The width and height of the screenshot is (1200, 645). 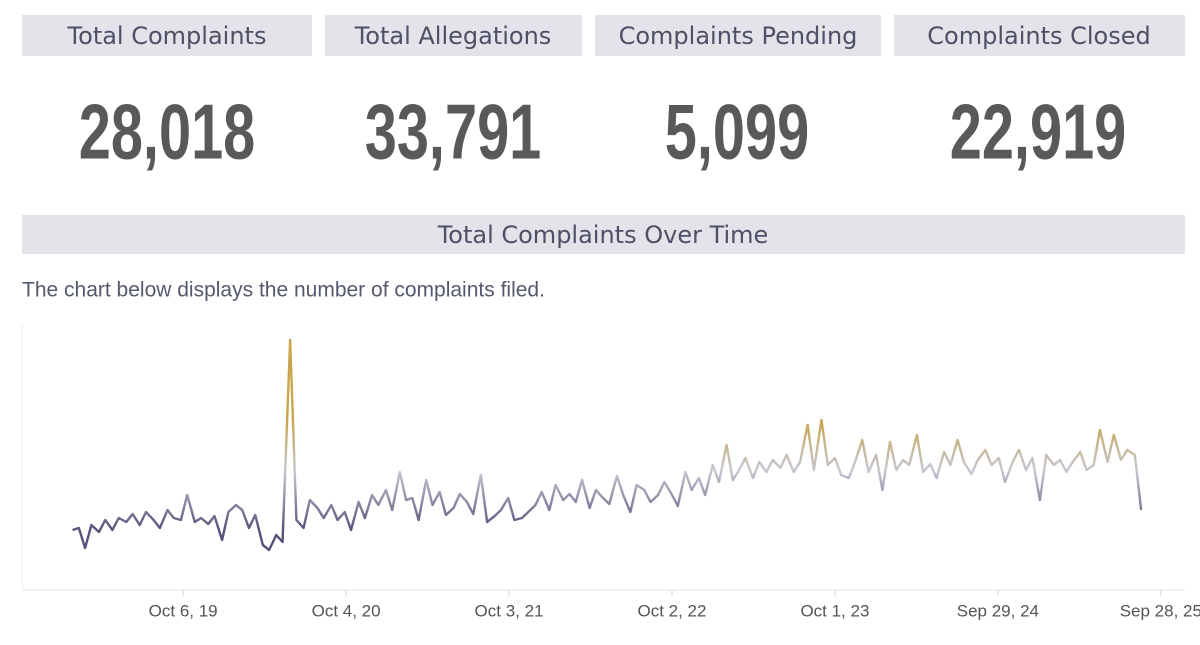 I want to click on kpi-label: Complaints Pending, so click(x=738, y=36).